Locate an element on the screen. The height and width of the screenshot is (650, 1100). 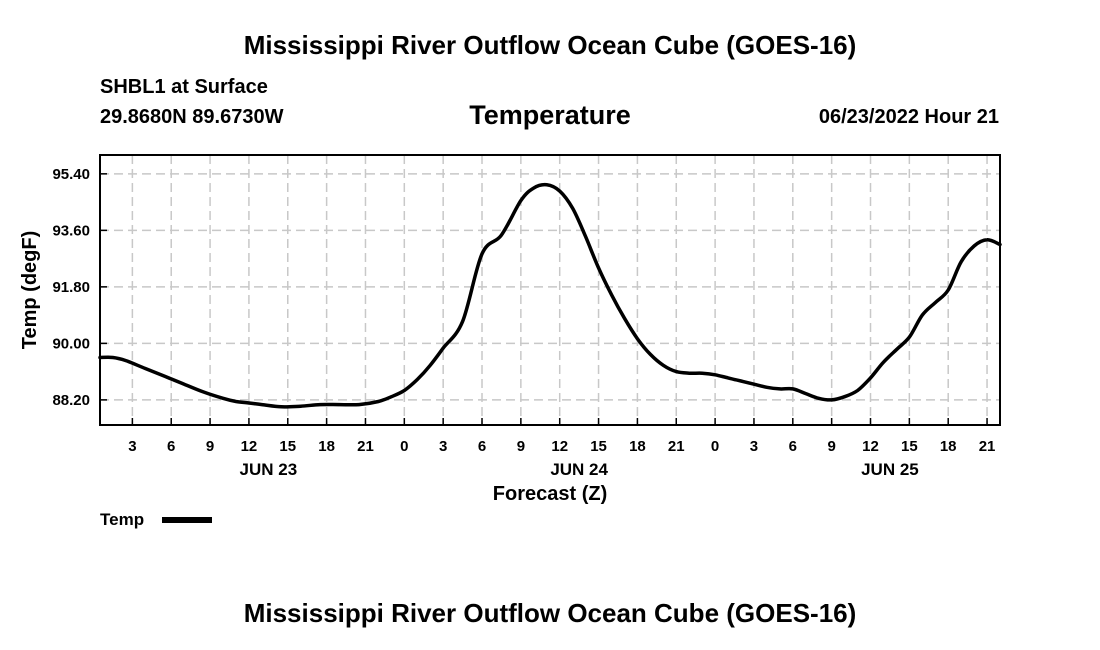
x-axis-ticks: 3 6 9 12 15 18 21 0 3 6 9 12 15 18 21 0 3 6 9 12 15 18 21 is located at coordinates (561, 436).